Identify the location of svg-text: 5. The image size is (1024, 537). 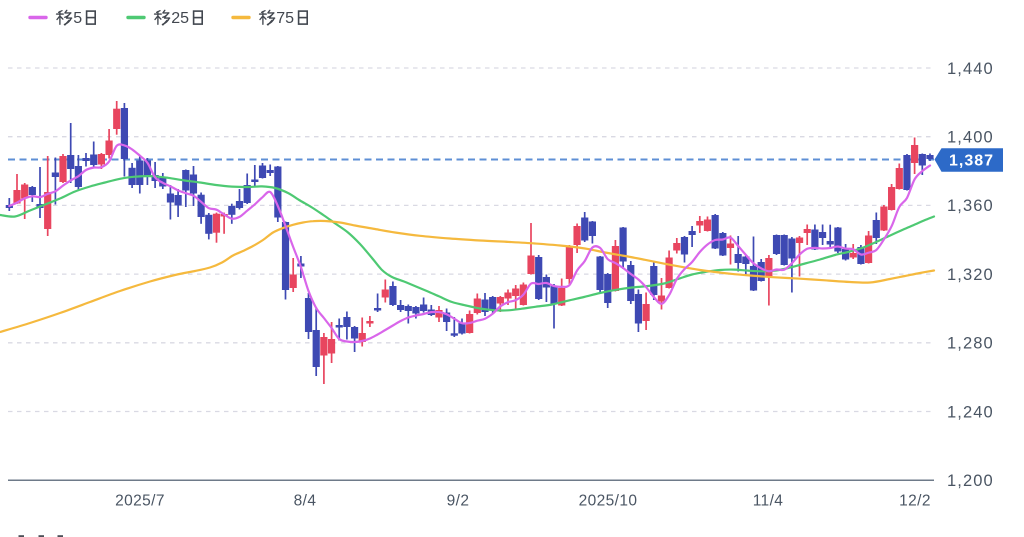
(77, 18).